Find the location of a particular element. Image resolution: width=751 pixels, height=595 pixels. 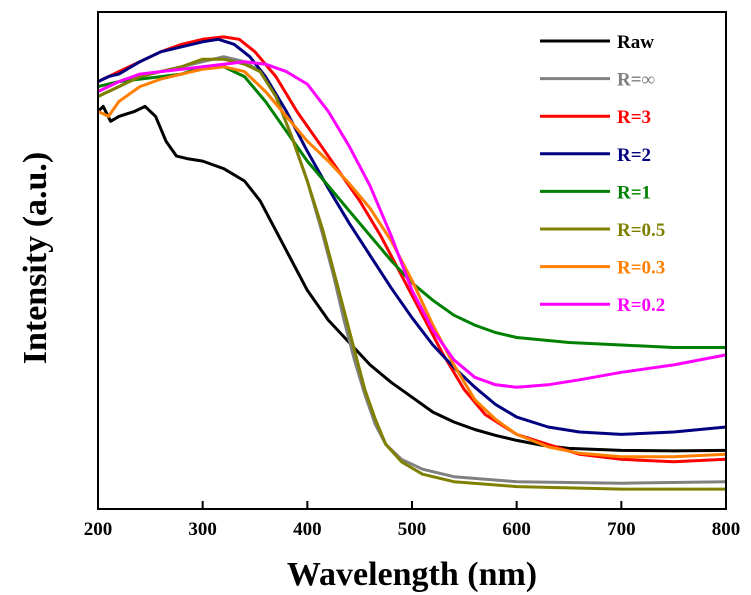

x-tick-label-2: 400 is located at coordinates (307, 529).